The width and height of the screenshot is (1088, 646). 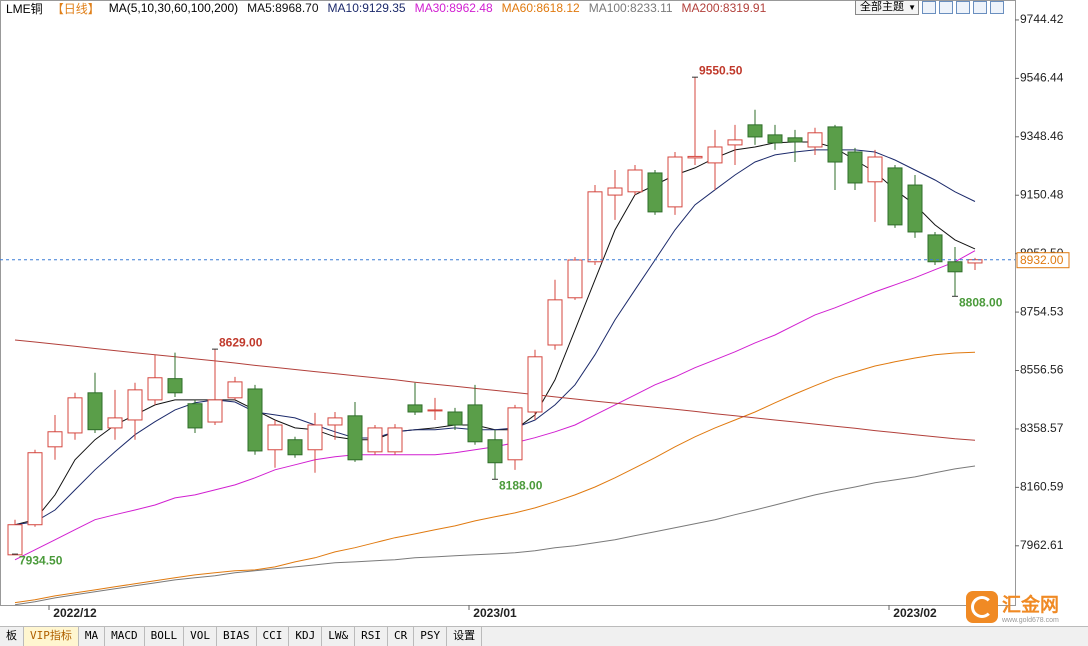 What do you see at coordinates (24, 8) in the screenshot?
I see `symbol: LME铜` at bounding box center [24, 8].